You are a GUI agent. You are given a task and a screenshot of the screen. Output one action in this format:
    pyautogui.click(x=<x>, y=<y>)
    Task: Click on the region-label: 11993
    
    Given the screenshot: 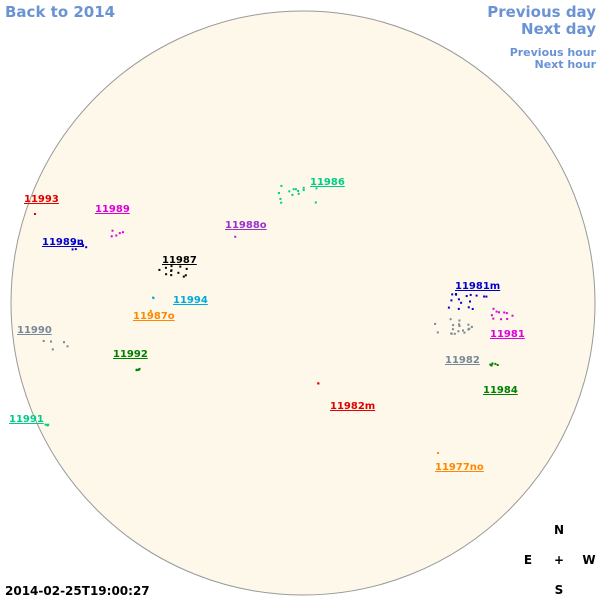 What is the action you would take?
    pyautogui.click(x=41, y=199)
    